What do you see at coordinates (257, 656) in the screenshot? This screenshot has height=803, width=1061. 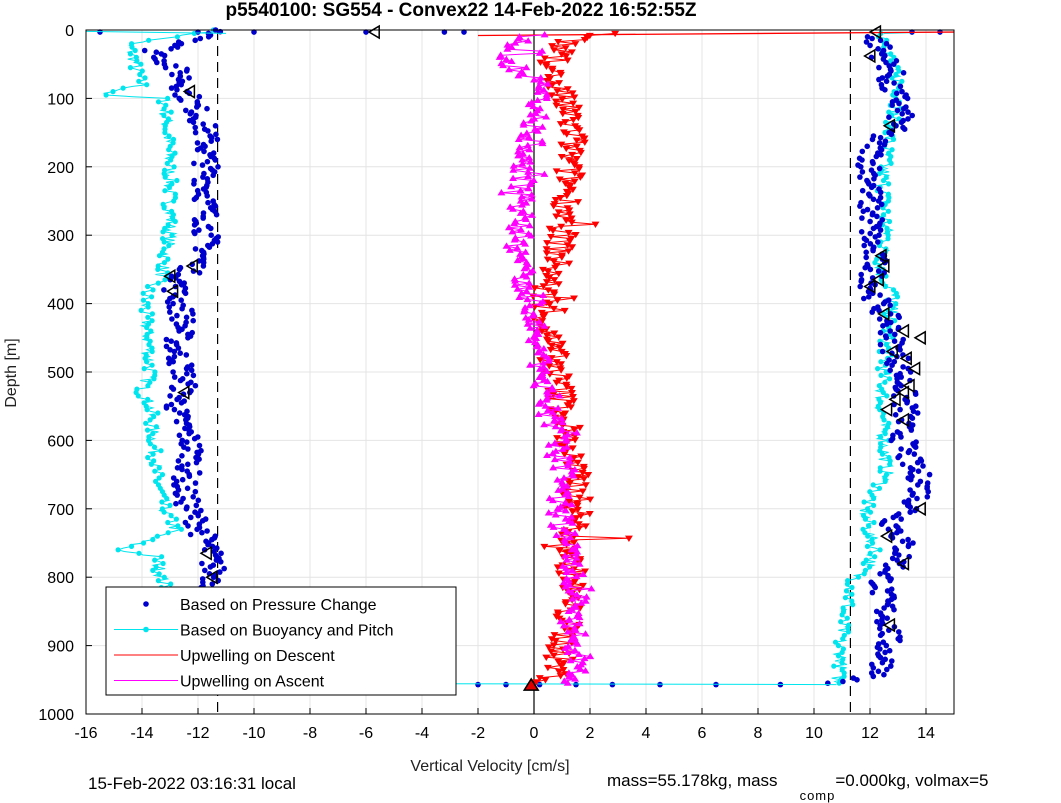 I see `legend-label: Upwelling on Descent` at bounding box center [257, 656].